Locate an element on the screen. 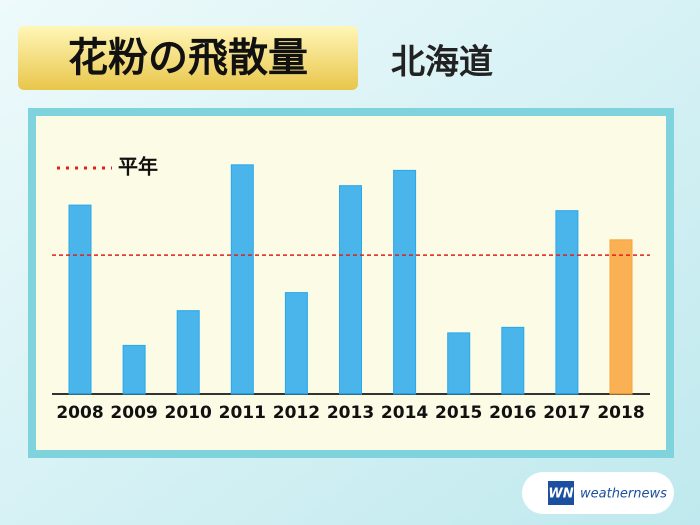  x-tick-label: 2011 is located at coordinates (242, 413).